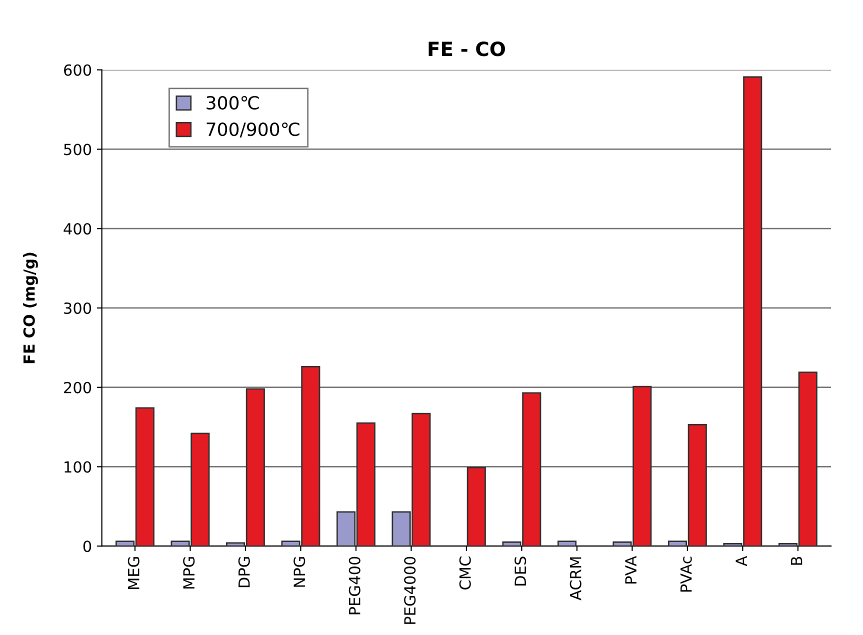  What do you see at coordinates (410, 590) in the screenshot?
I see `x-tick-label: PEG4000` at bounding box center [410, 590].